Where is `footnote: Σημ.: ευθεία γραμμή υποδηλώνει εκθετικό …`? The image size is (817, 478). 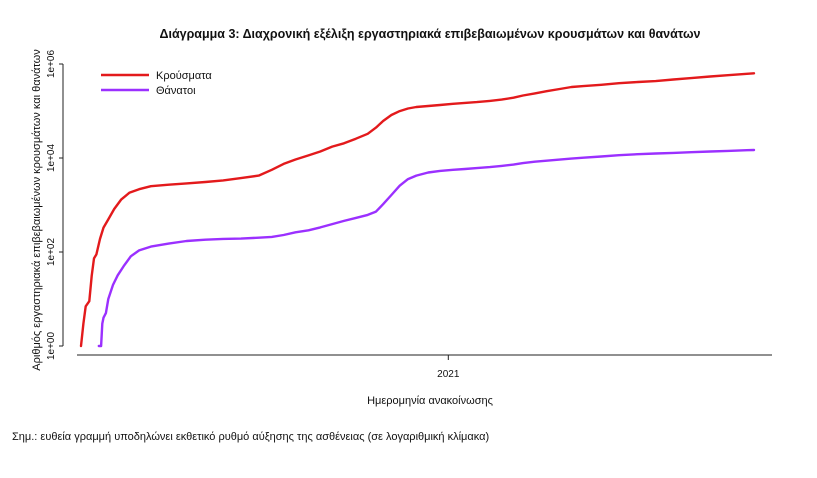
footnote: Σημ.: ευθεία γραμμή υποδηλώνει εκθετικό … is located at coordinates (251, 437).